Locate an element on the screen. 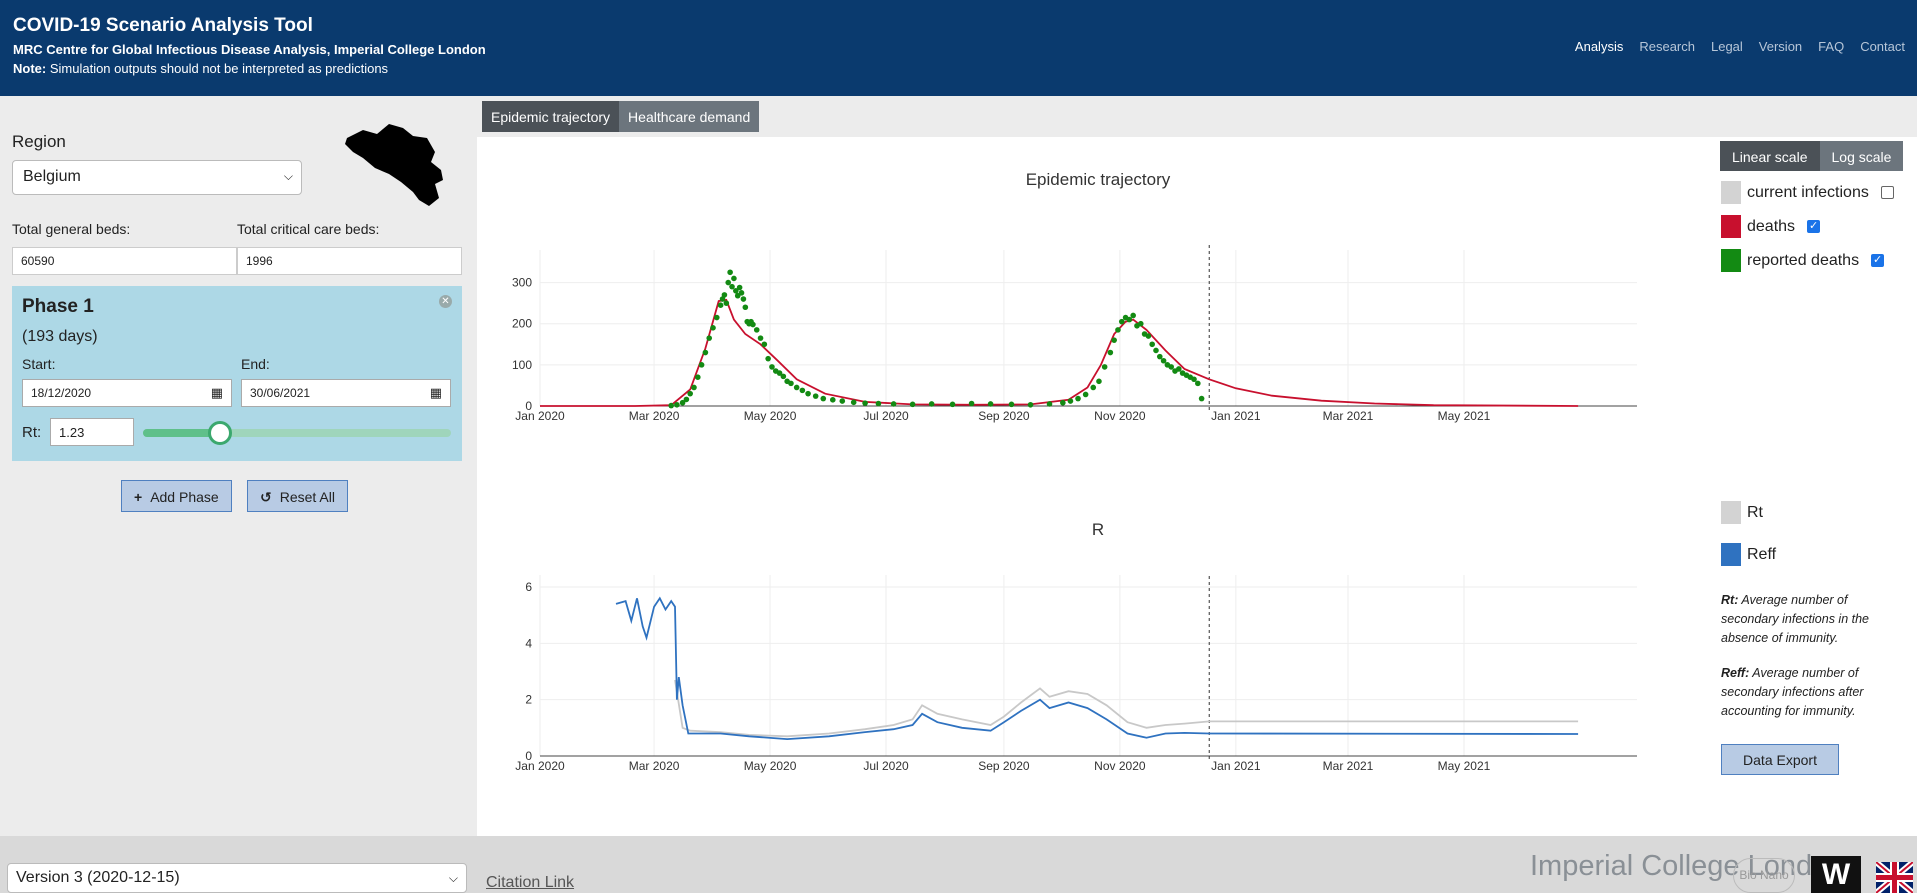 The image size is (1917, 893). view-tabs: Epidemic trajectory Healthcare demand is located at coordinates (621, 116).